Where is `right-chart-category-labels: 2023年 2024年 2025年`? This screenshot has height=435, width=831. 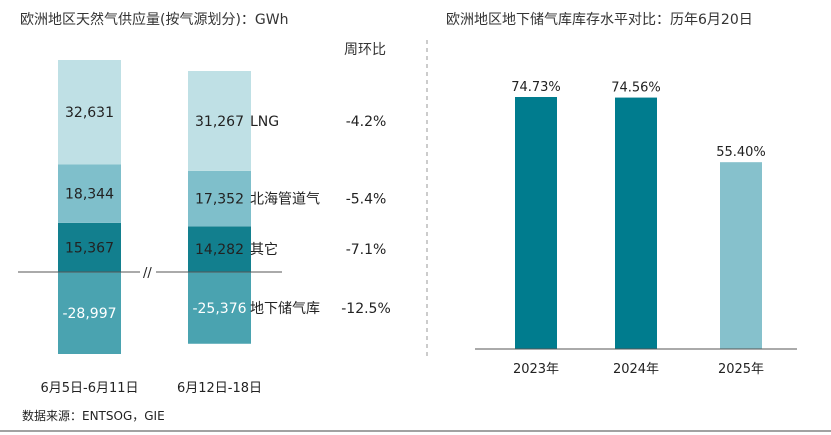
right-chart-category-labels: 2023年 2024年 2025年 is located at coordinates (638, 369).